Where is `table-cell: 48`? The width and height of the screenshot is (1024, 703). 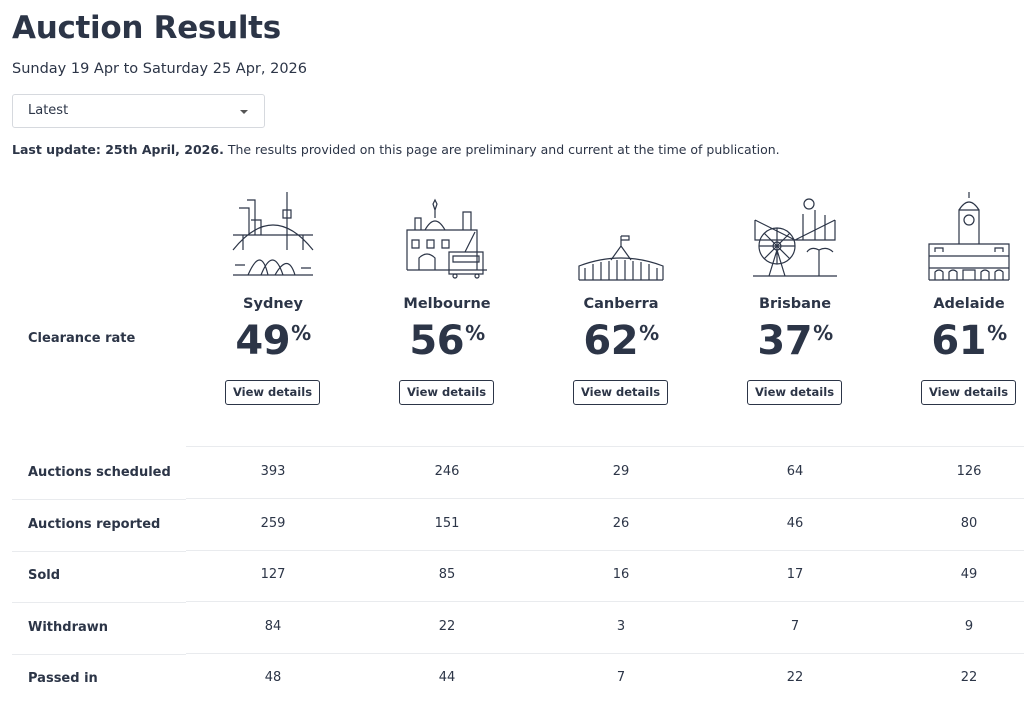
table-cell: 48 is located at coordinates (273, 678).